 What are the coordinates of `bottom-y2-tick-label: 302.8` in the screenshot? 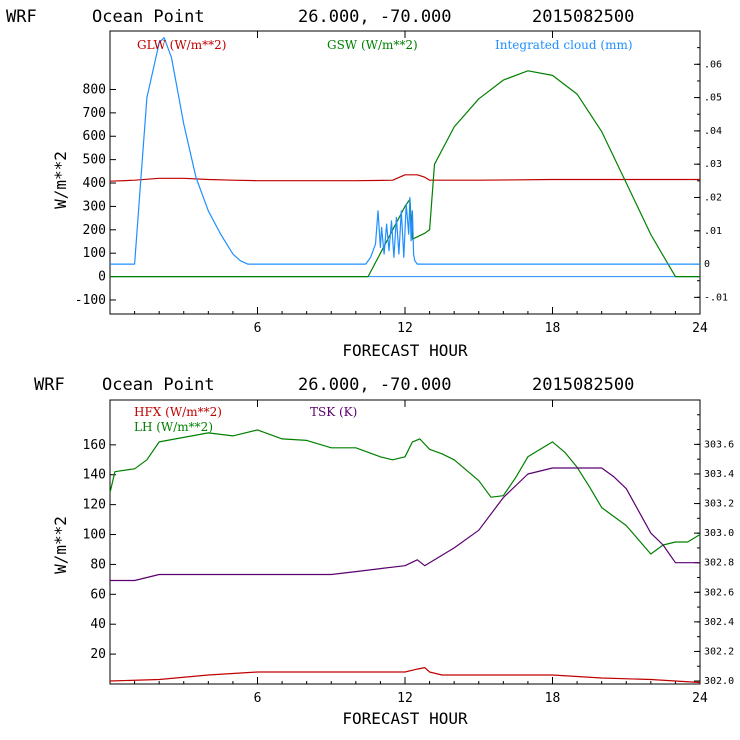 It's located at (719, 563).